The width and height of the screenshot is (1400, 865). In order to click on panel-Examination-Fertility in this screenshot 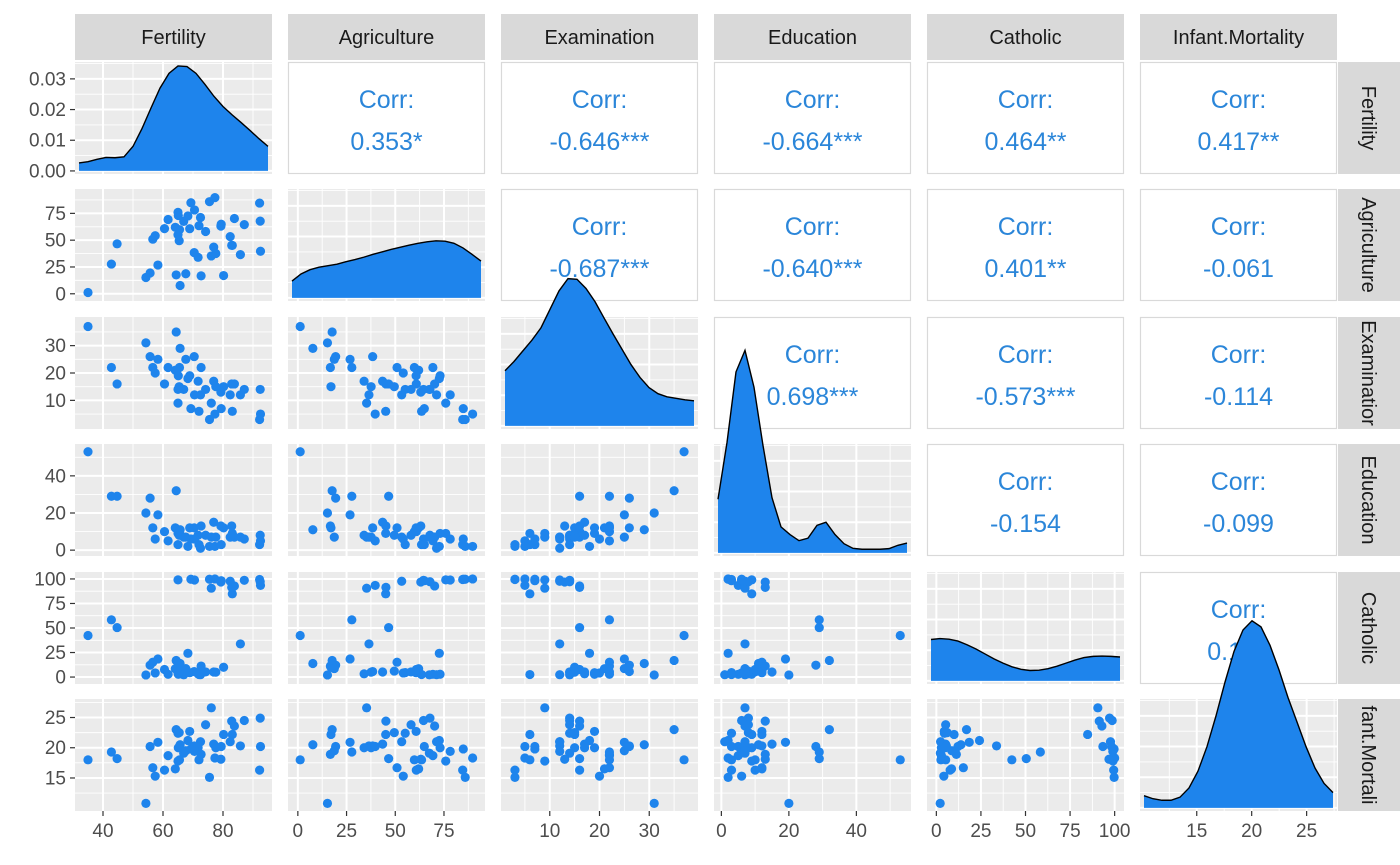, I will do `click(173, 373)`.